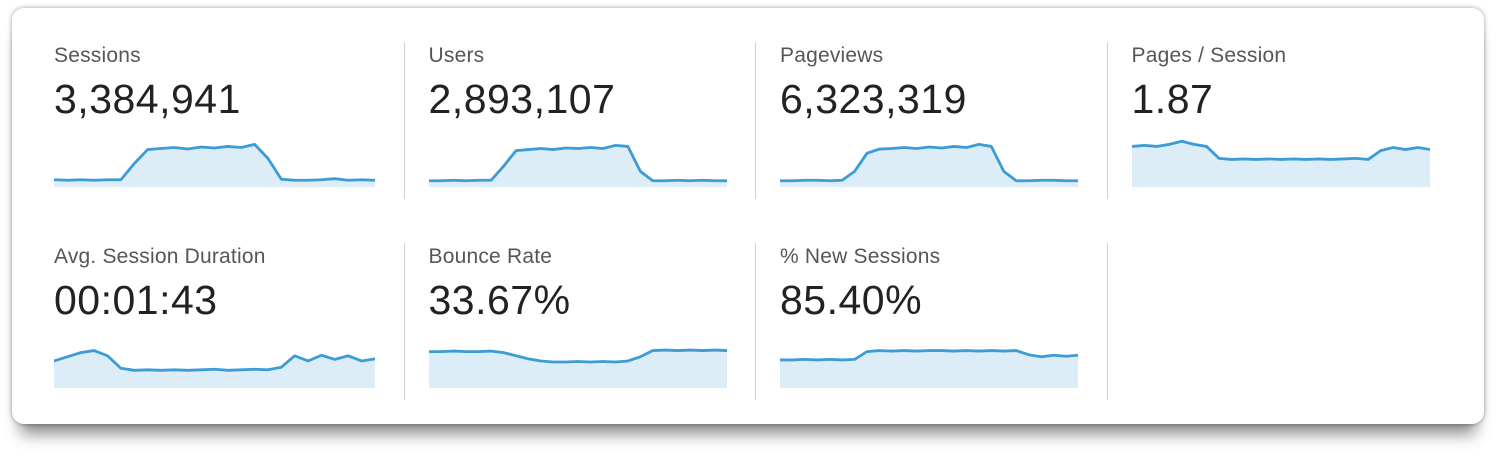 Image resolution: width=1498 pixels, height=468 pixels. Describe the element at coordinates (214, 362) in the screenshot. I see `avg-session-duration-sparkline` at that location.